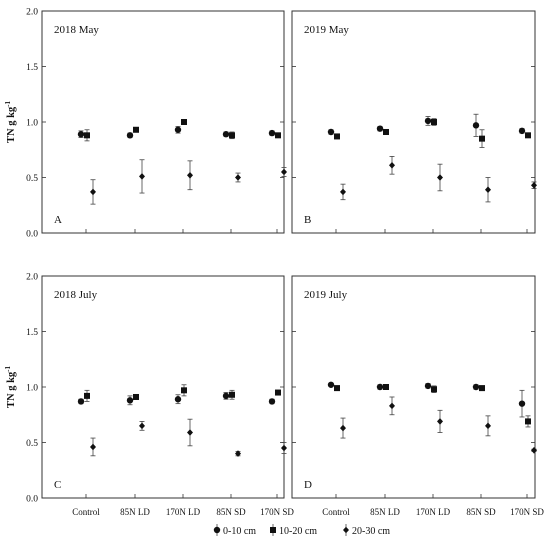 This screenshot has height=547, width=550. I want to click on x-tick-label: 85N LD, so click(135, 512).